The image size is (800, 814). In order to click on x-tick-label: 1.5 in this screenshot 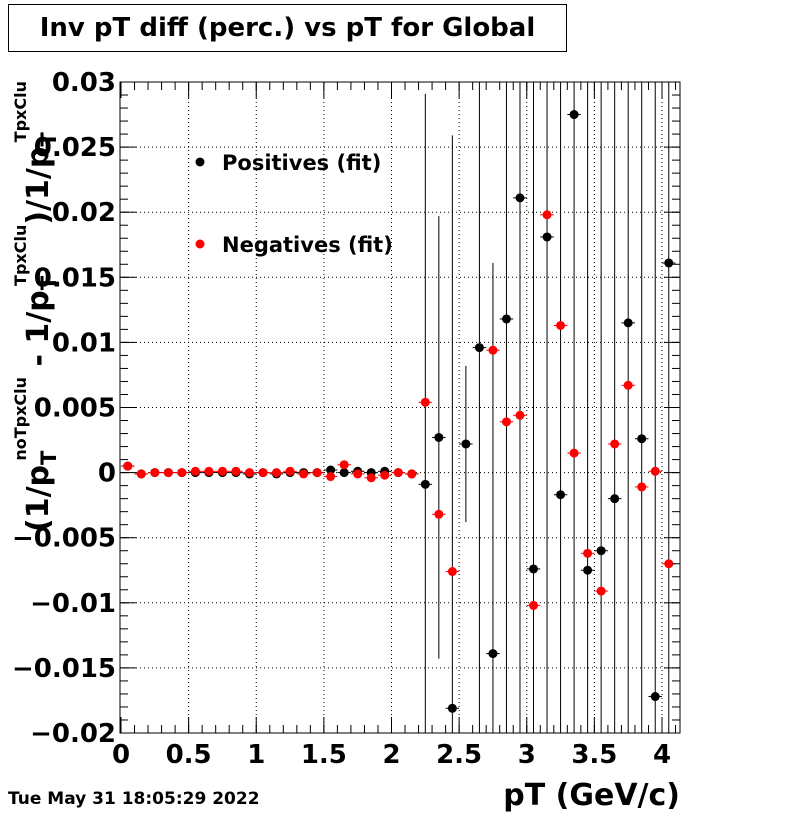, I will do `click(324, 755)`.